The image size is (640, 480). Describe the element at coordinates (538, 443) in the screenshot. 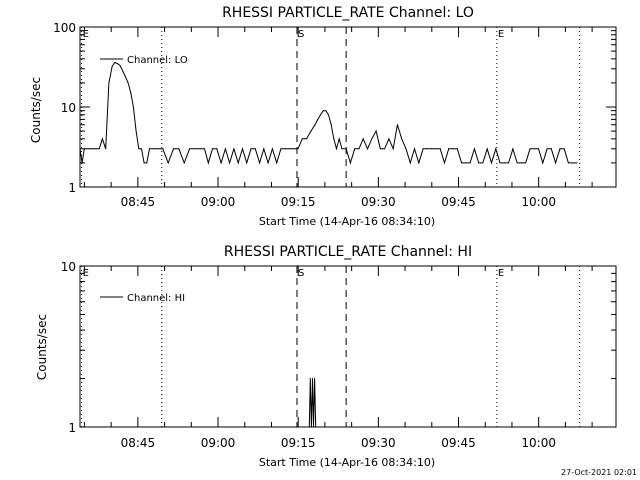

I see `chart-hi-x-tick-label: 10:00` at that location.